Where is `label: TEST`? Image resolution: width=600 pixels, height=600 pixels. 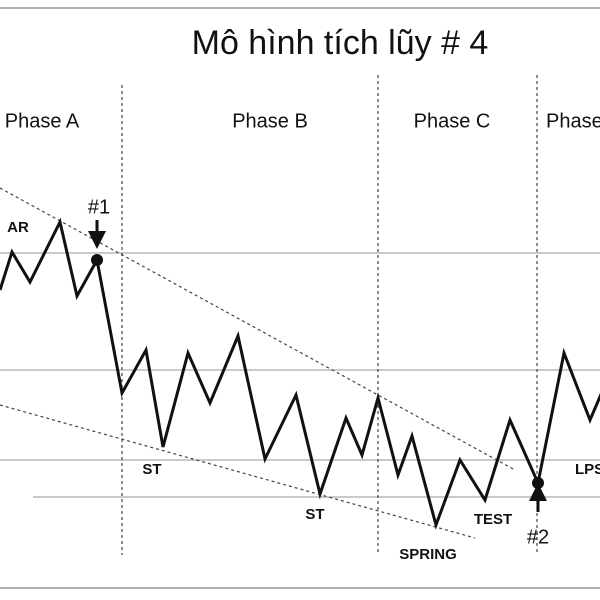
label: TEST is located at coordinates (493, 519).